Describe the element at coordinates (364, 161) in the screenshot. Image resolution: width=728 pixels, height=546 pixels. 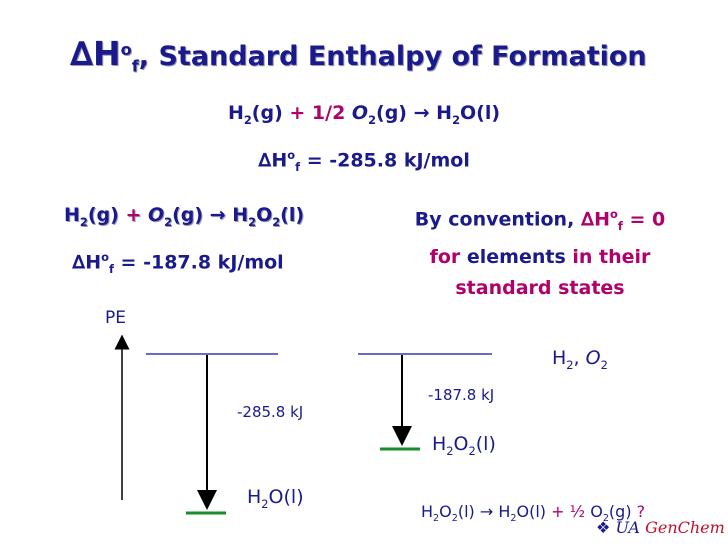
I see `dh-water: ∆Hof = -285.8 kJ/mol` at that location.